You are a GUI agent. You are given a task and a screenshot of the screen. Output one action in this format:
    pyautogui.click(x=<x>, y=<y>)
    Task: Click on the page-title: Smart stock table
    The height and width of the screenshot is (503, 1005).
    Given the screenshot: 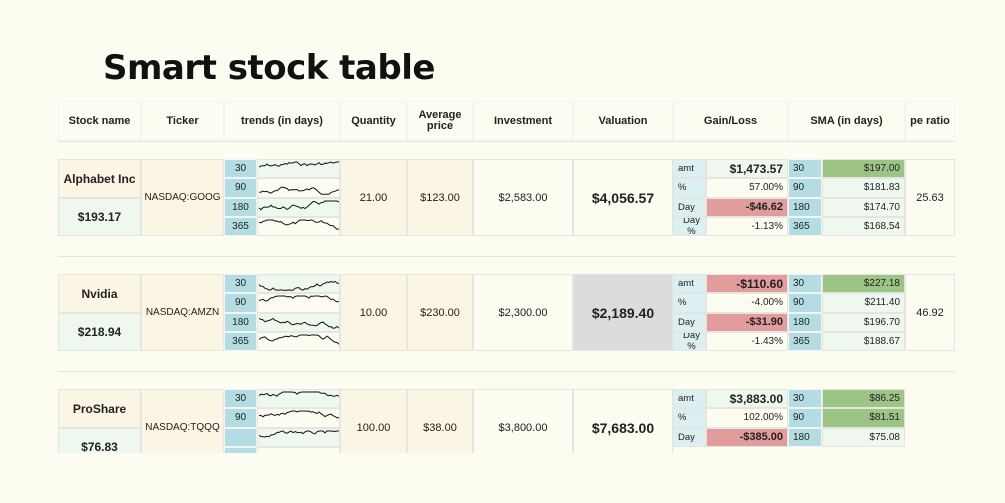 What is the action you would take?
    pyautogui.click(x=269, y=68)
    